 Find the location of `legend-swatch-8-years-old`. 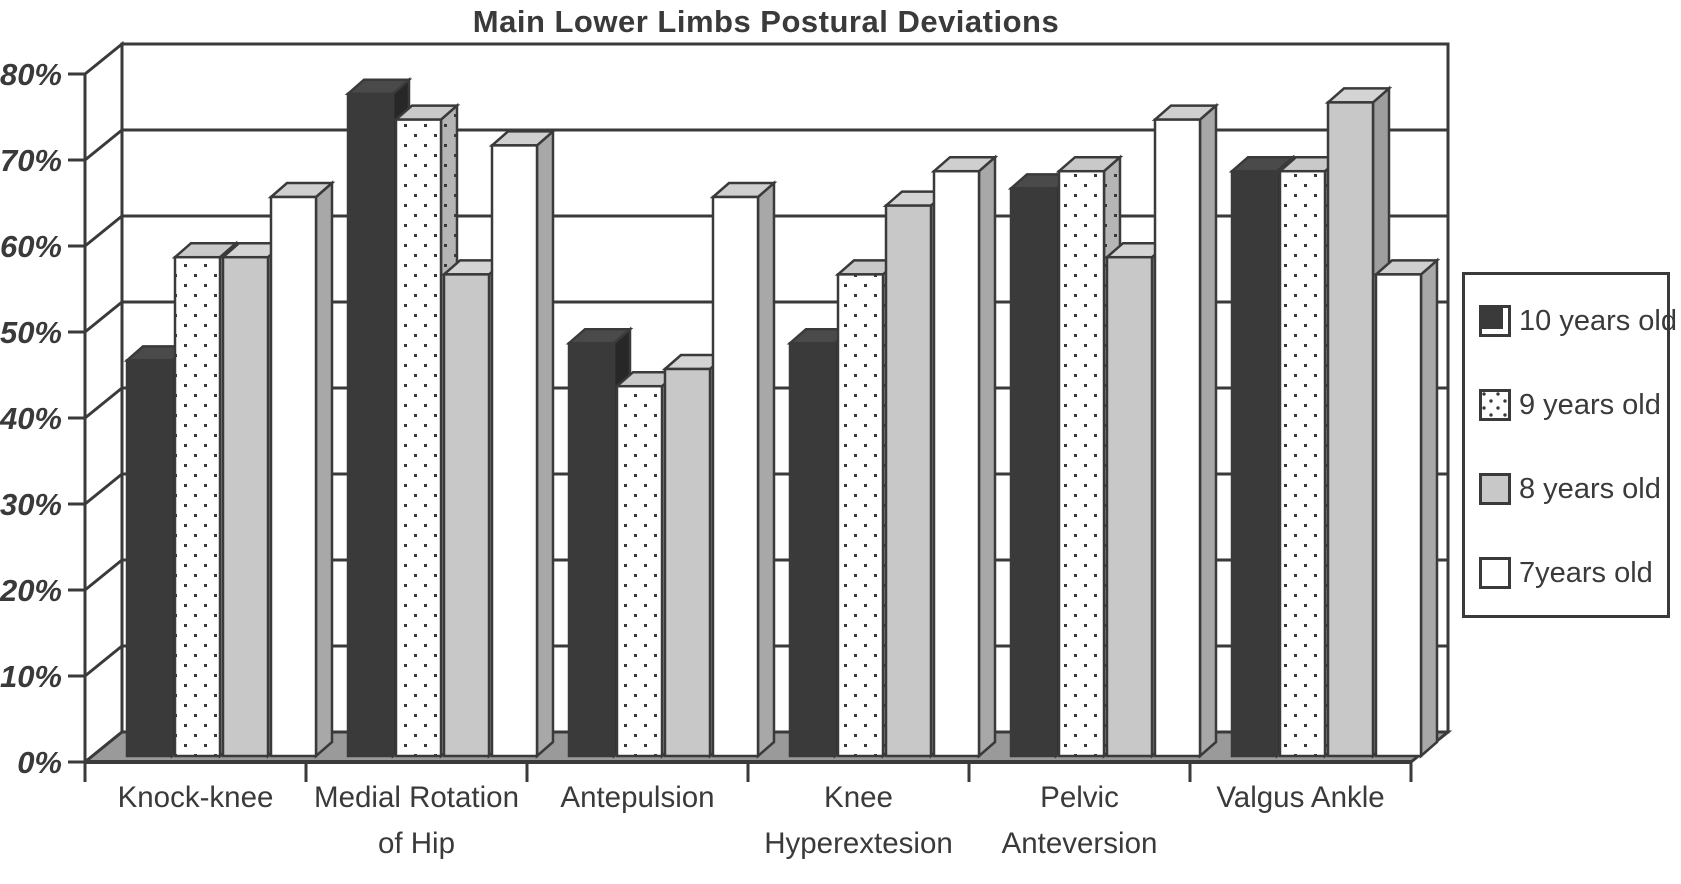

legend-swatch-8-years-old is located at coordinates (1495, 489).